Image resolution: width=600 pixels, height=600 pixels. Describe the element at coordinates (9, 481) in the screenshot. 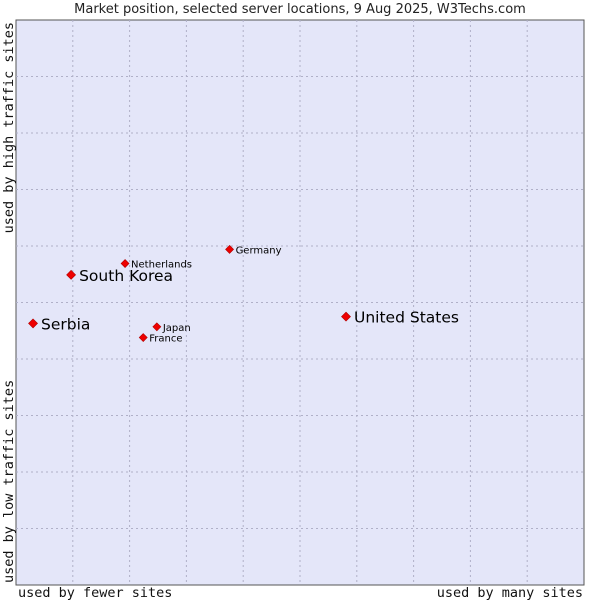

I see `y-axis-label-bottom: used by low traffic sites` at that location.